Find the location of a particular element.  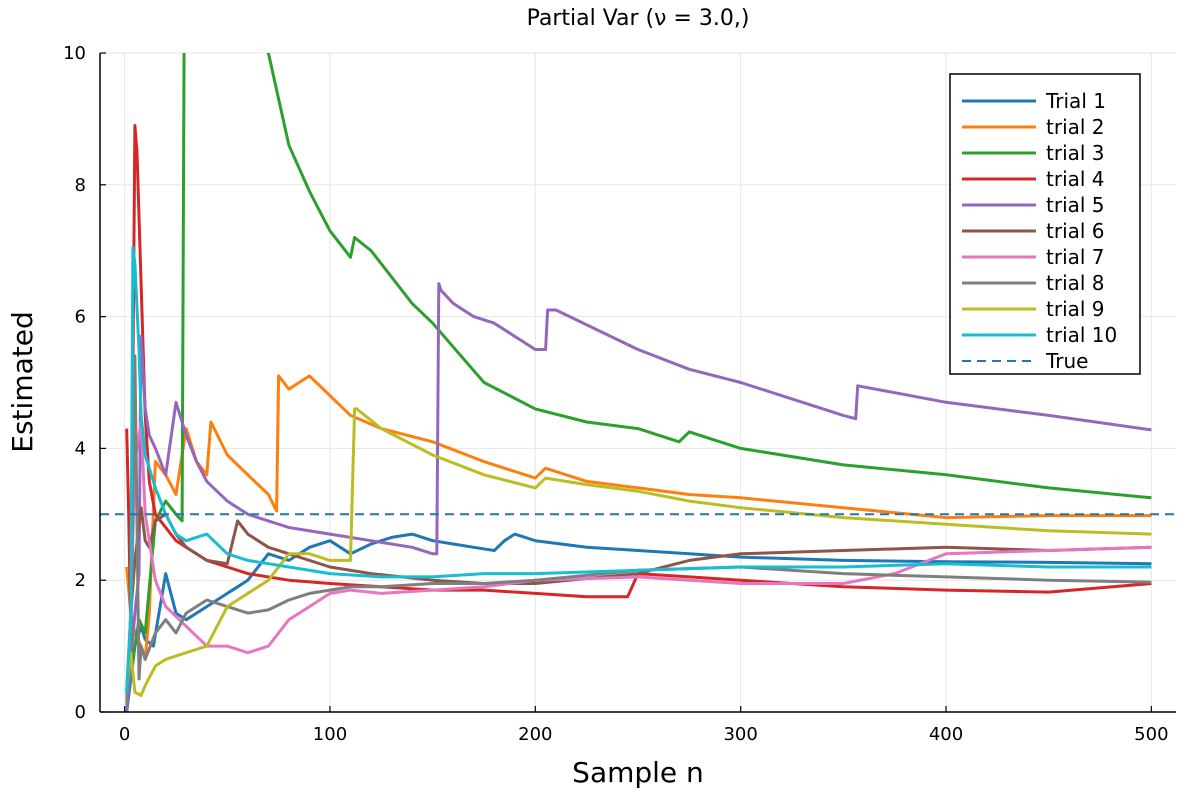

y-axis-title: Estimated is located at coordinates (22, 381).